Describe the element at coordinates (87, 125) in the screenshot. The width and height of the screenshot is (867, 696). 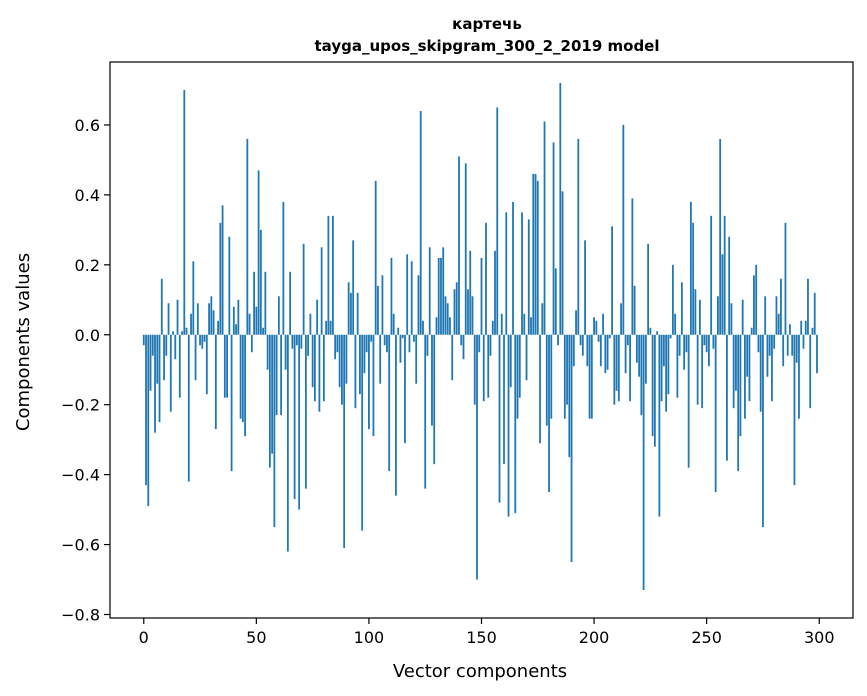
I see `y-tick-label: 0.6` at that location.